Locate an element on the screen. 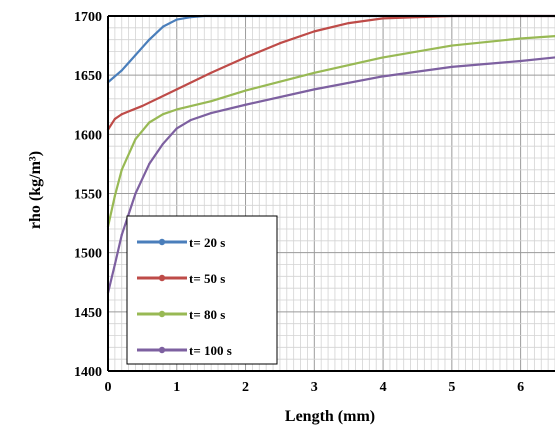 This screenshot has height=432, width=555. x-axis-ticks: 0 1 2 3 4 5 6 is located at coordinates (315, 387).